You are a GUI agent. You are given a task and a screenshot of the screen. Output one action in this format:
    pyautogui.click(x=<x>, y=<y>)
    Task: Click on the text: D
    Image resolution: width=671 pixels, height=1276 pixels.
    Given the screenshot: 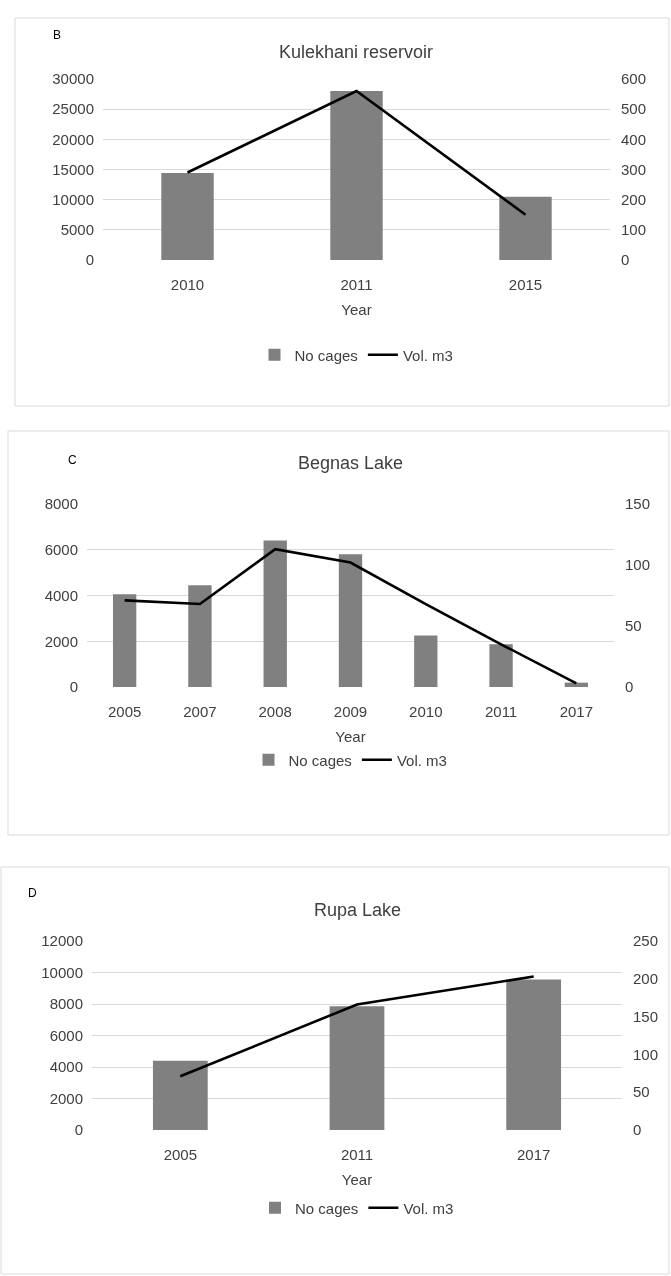 What is the action you would take?
    pyautogui.click(x=32, y=893)
    